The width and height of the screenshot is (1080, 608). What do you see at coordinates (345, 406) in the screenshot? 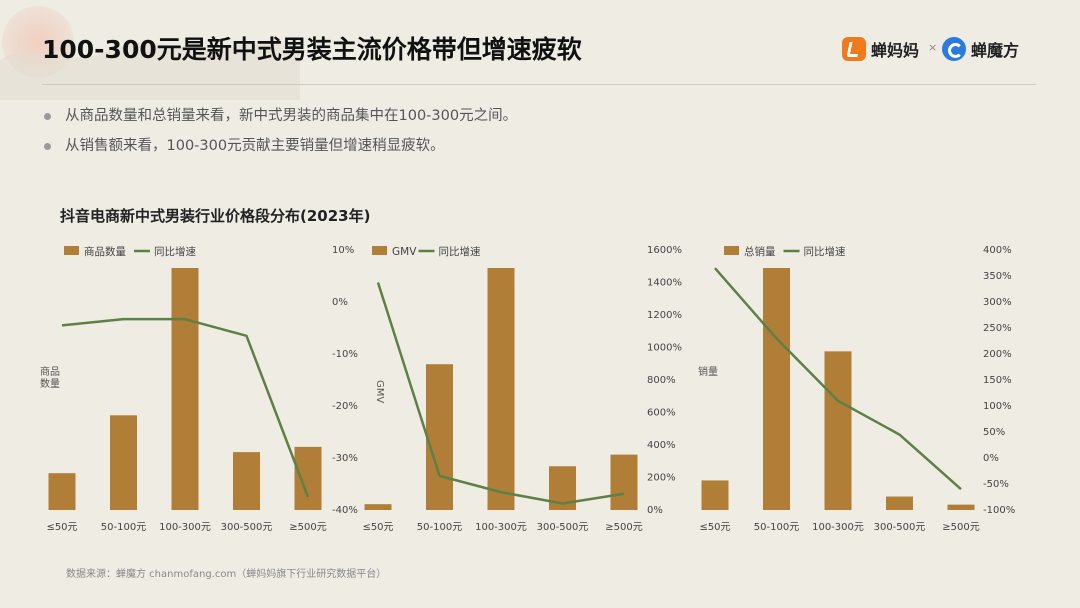
I see `y-right-tick-label: -20%` at bounding box center [345, 406].